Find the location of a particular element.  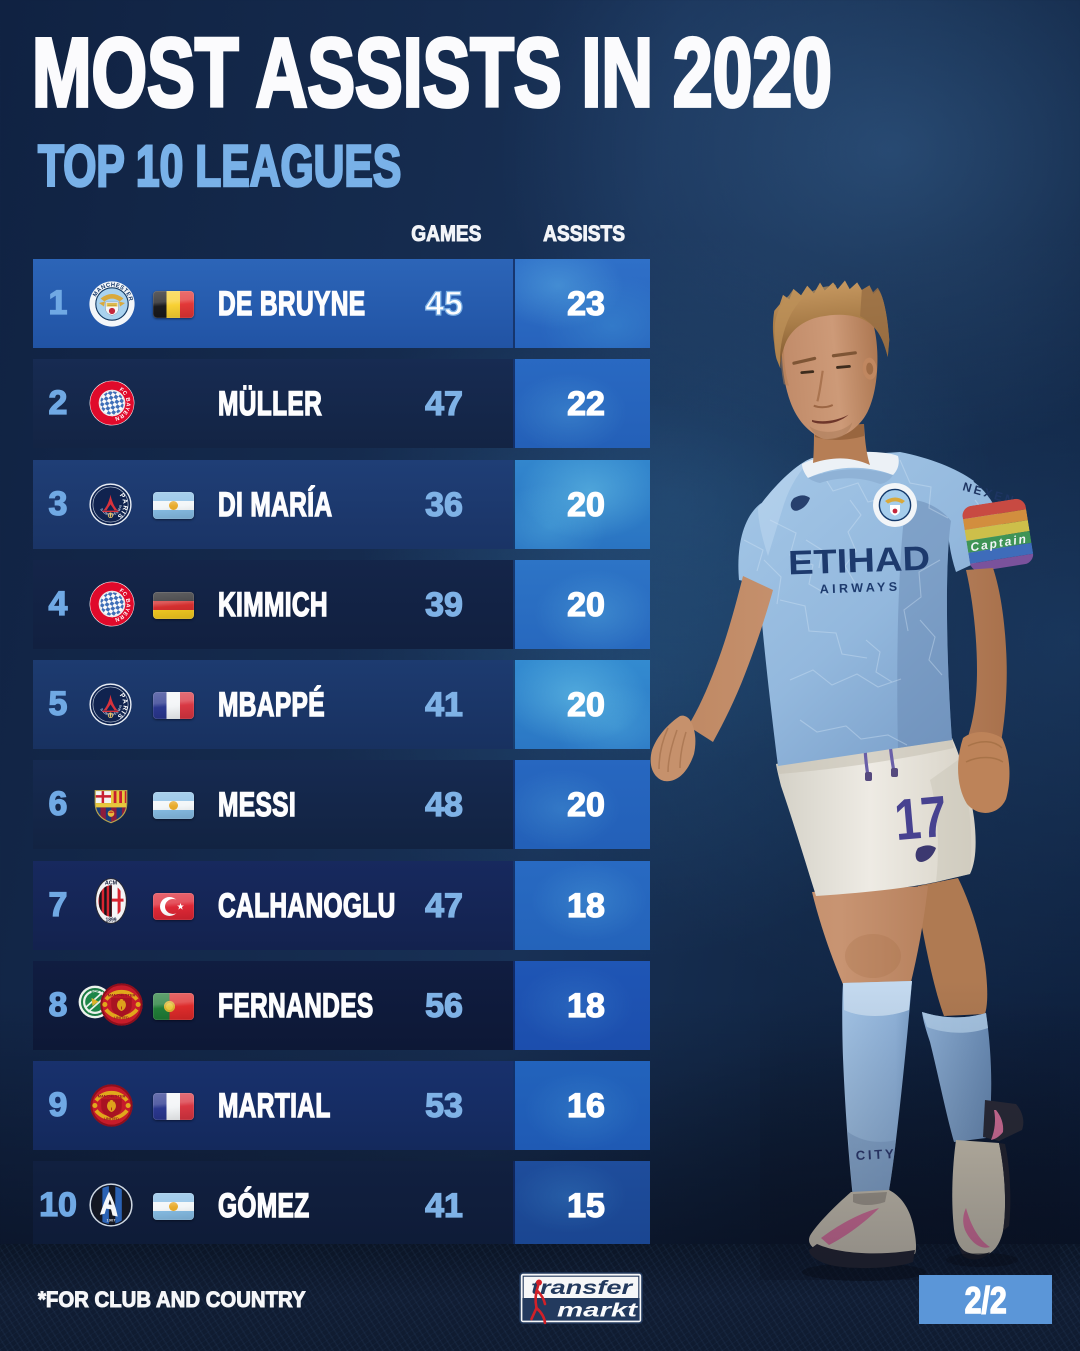

svg-text: 17 is located at coordinates (920, 818).